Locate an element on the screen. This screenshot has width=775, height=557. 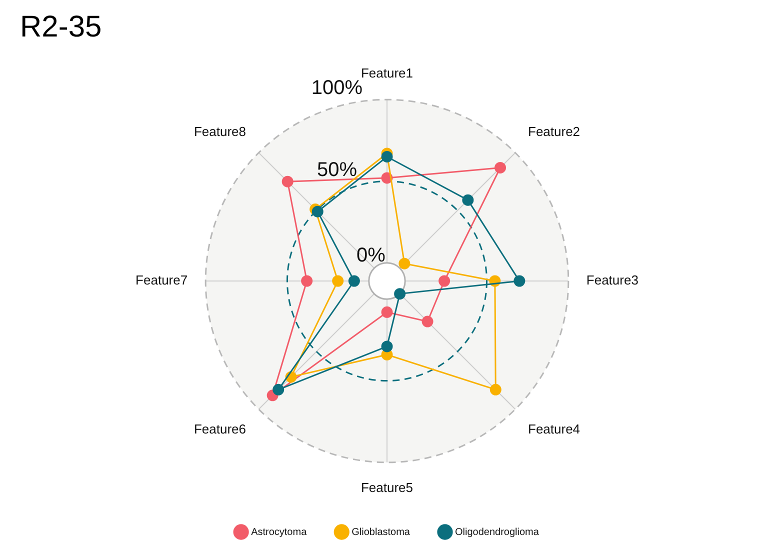
y-tick-label: 50% is located at coordinates (337, 169).